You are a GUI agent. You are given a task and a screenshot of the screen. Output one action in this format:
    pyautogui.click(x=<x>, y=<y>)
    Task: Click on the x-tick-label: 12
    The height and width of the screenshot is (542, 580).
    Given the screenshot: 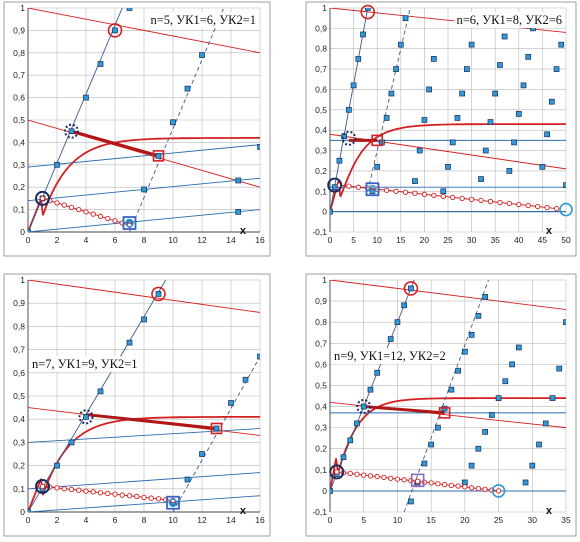 What is the action you would take?
    pyautogui.click(x=202, y=520)
    